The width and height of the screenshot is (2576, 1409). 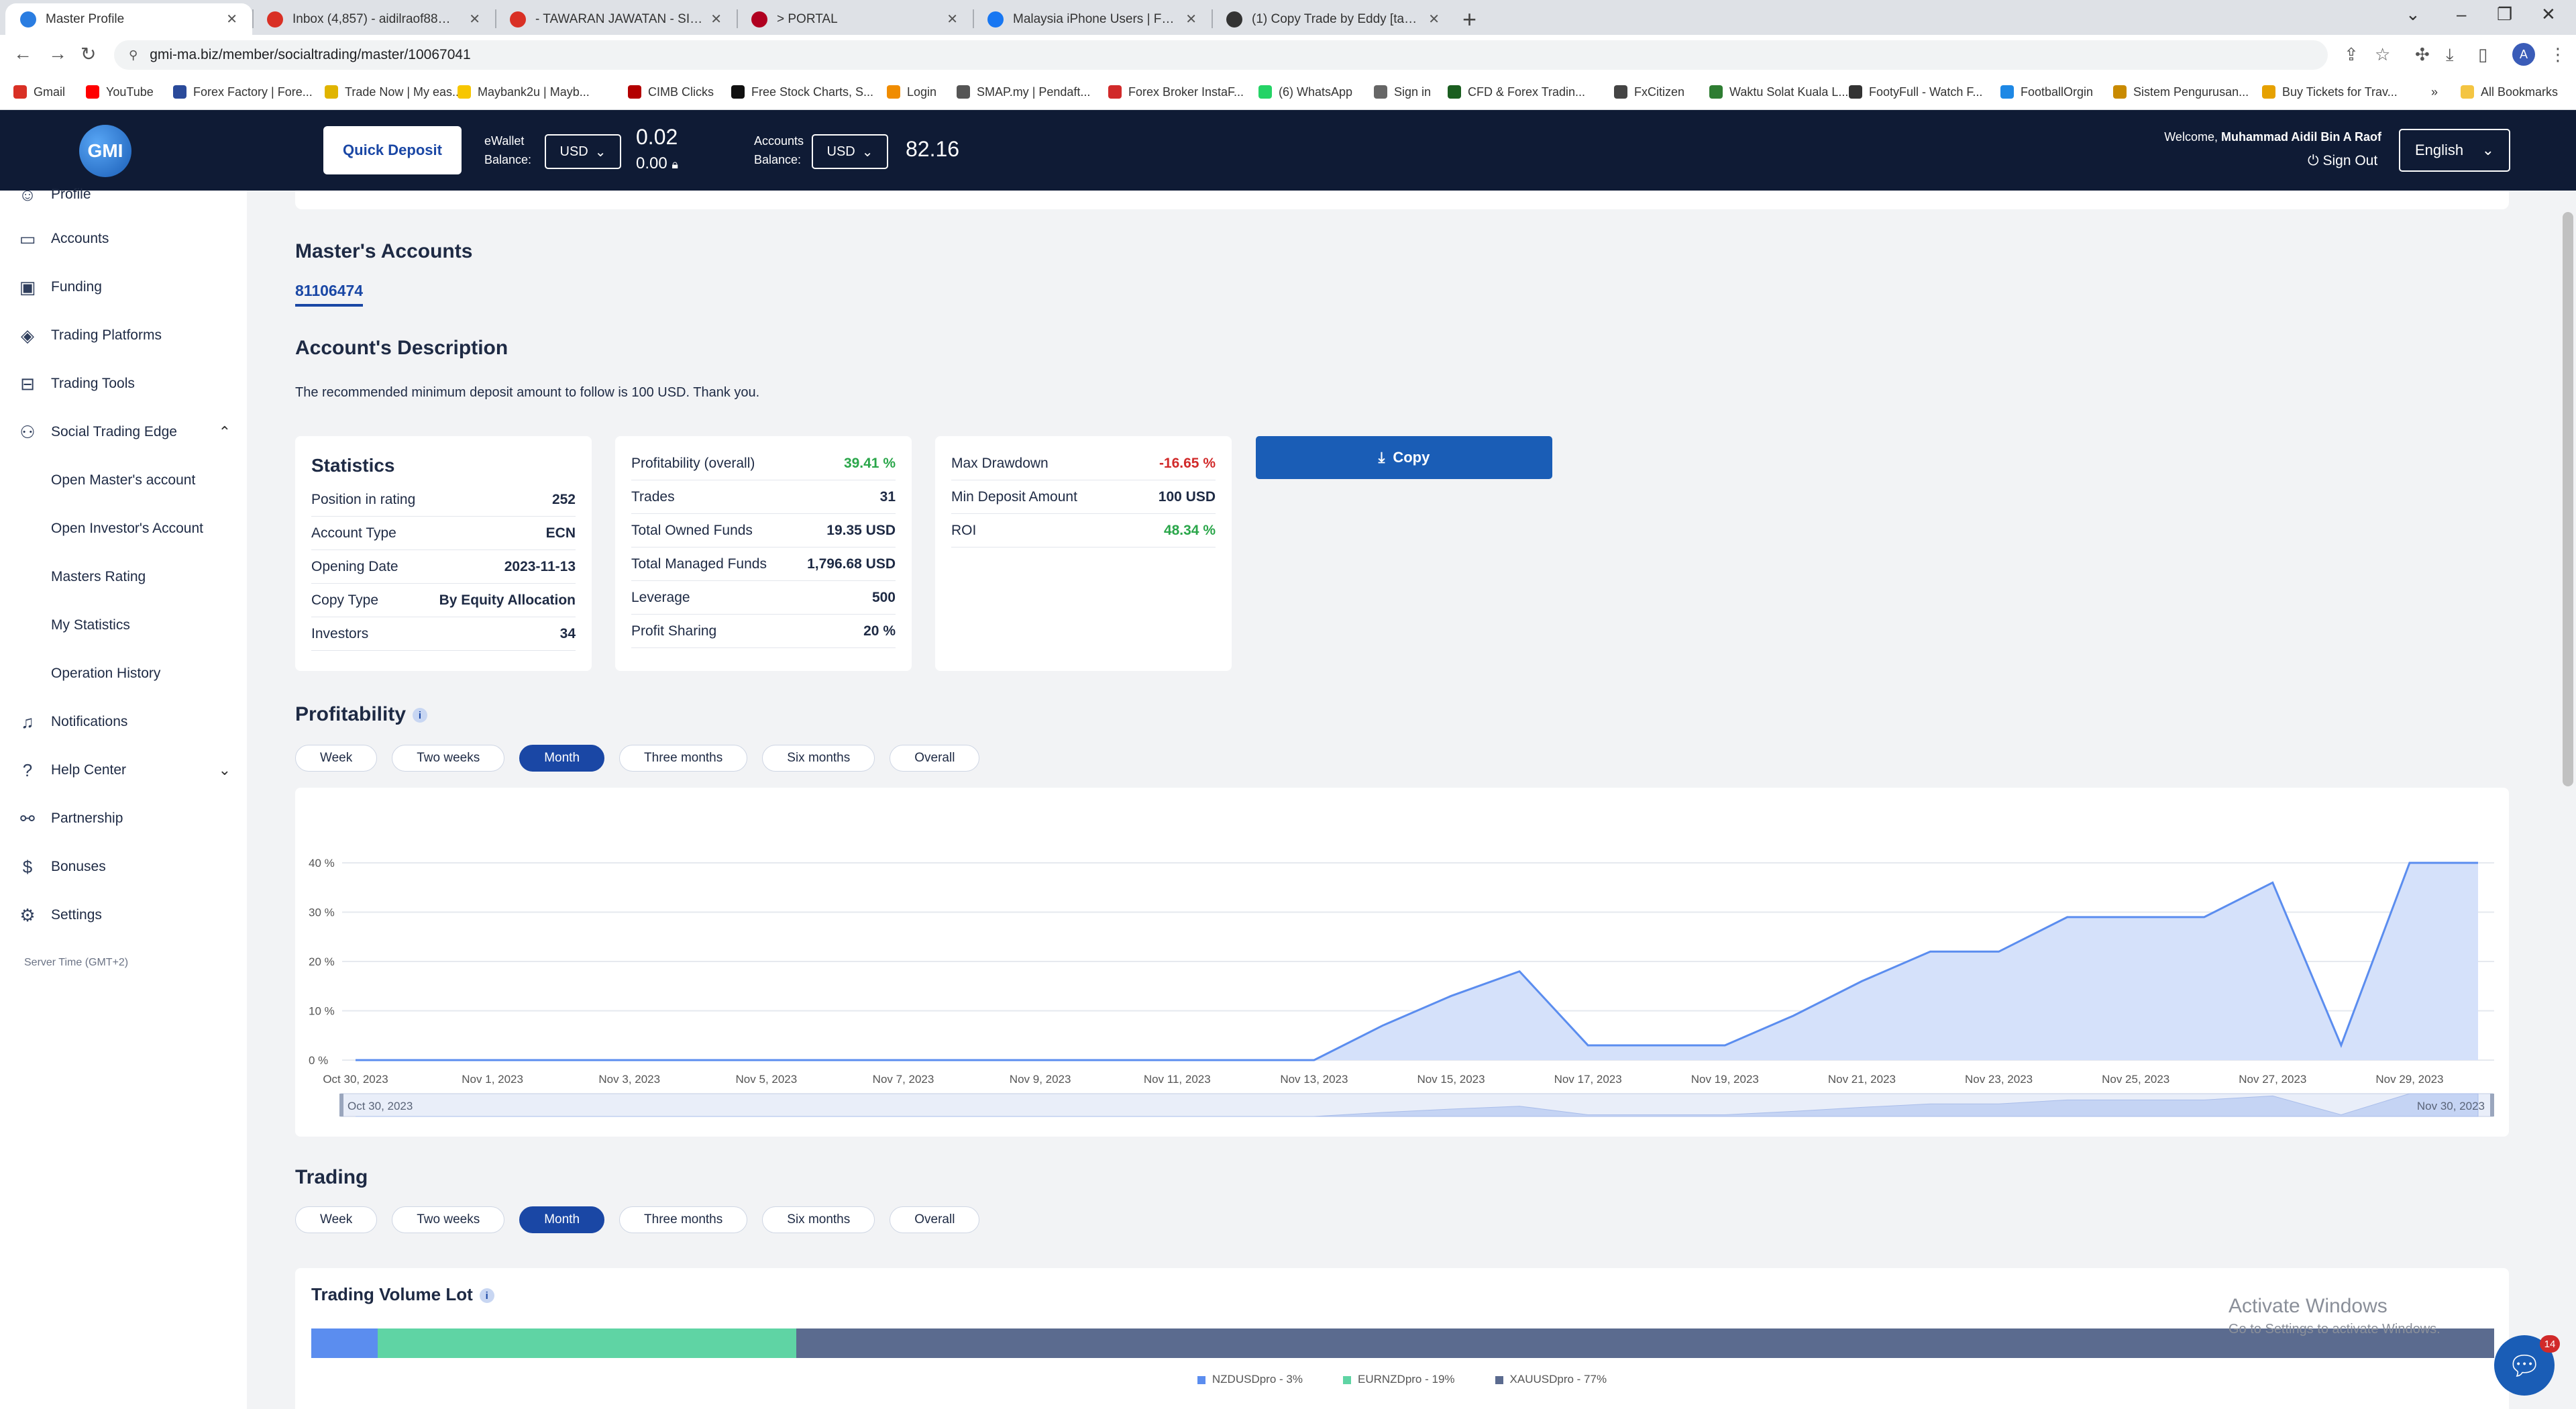 I want to click on browser-tab: > PORTAL ✕, so click(x=855, y=19).